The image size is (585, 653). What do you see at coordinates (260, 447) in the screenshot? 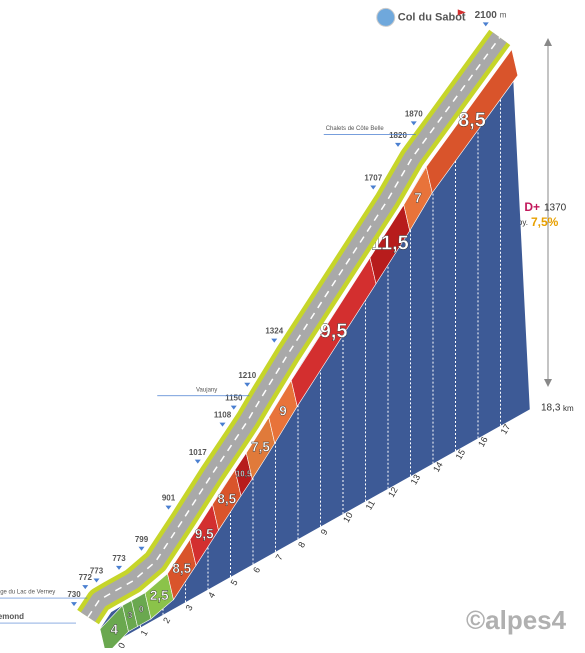
I see `gradient-label: 7,5` at bounding box center [260, 447].